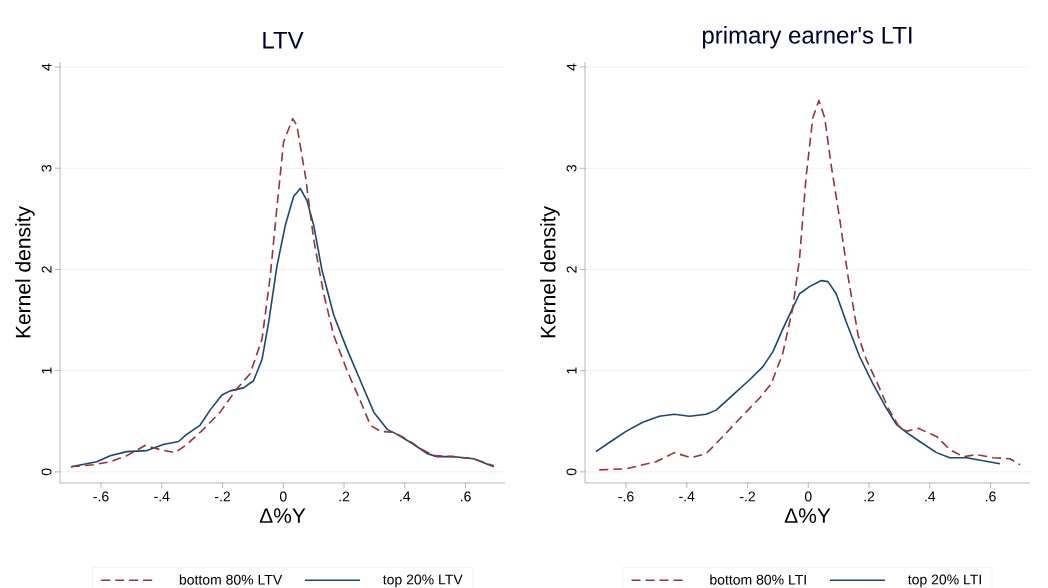 The width and height of the screenshot is (1048, 588). Describe the element at coordinates (283, 40) in the screenshot. I see `chart-title: LTV` at that location.